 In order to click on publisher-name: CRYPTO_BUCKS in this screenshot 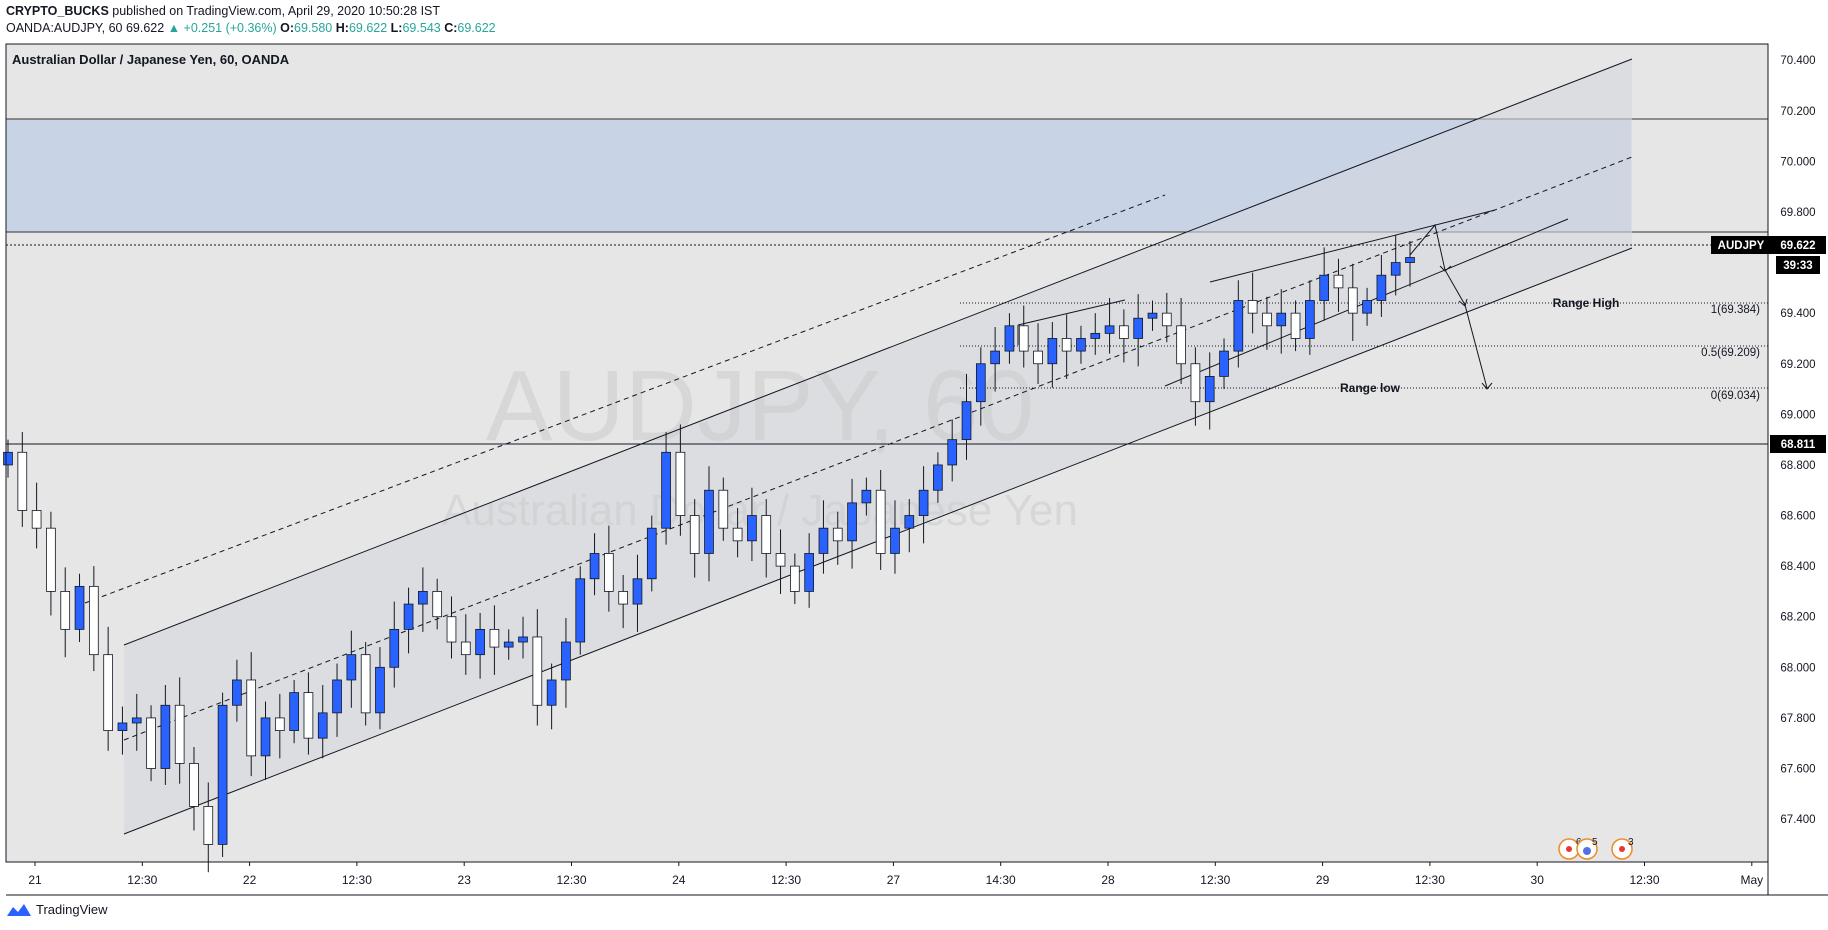, I will do `click(57, 11)`.